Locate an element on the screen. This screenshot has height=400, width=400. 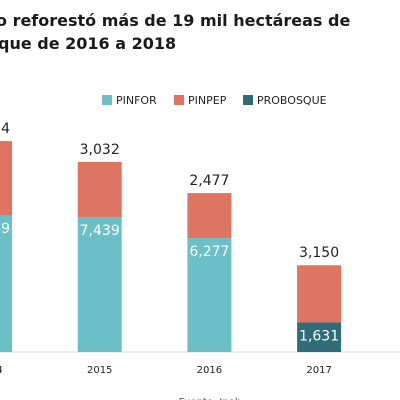
source: Fuente: Inab is located at coordinates (210, 398).